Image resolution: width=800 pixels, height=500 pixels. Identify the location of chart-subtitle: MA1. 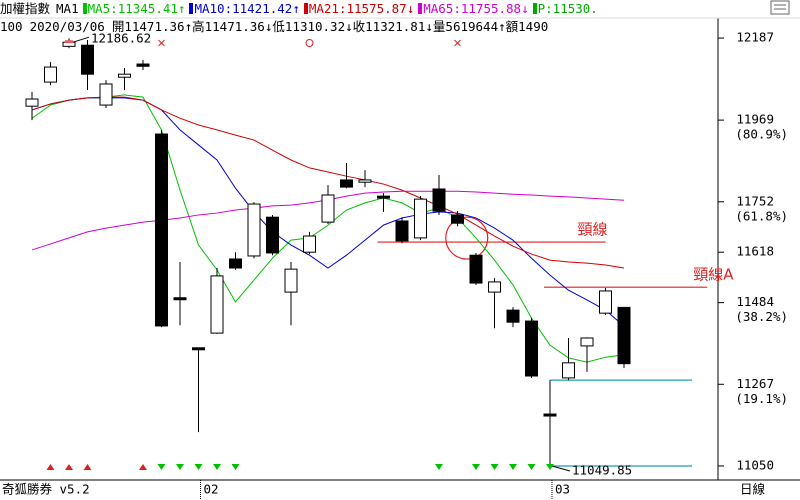
(67, 8).